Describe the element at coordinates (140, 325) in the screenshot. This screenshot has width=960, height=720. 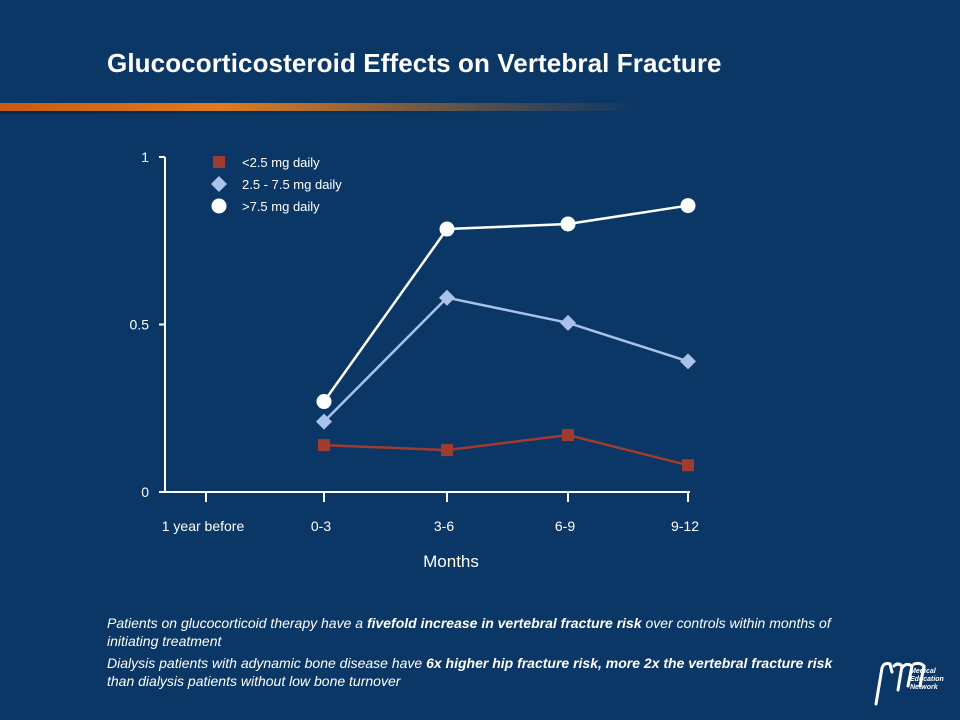
I see `y-tick-label: 0.5` at that location.